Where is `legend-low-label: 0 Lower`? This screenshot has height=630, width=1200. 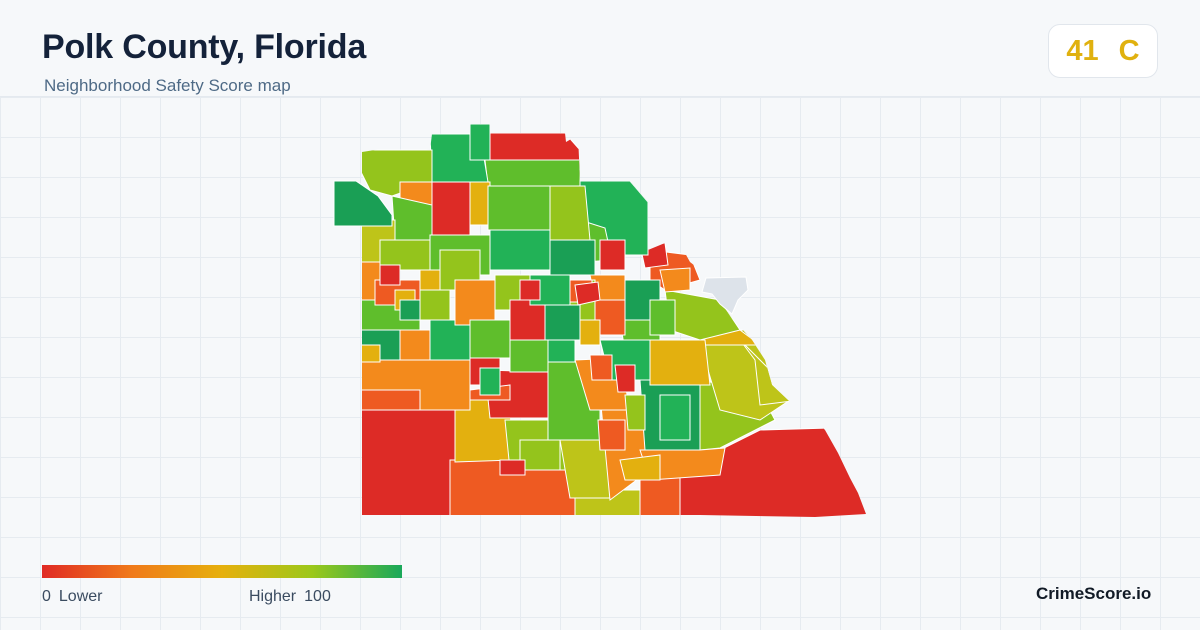
legend-low-label: 0 Lower is located at coordinates (72, 597).